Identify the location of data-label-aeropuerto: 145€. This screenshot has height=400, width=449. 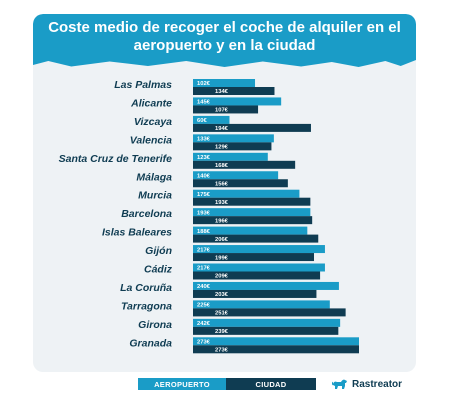
(204, 103).